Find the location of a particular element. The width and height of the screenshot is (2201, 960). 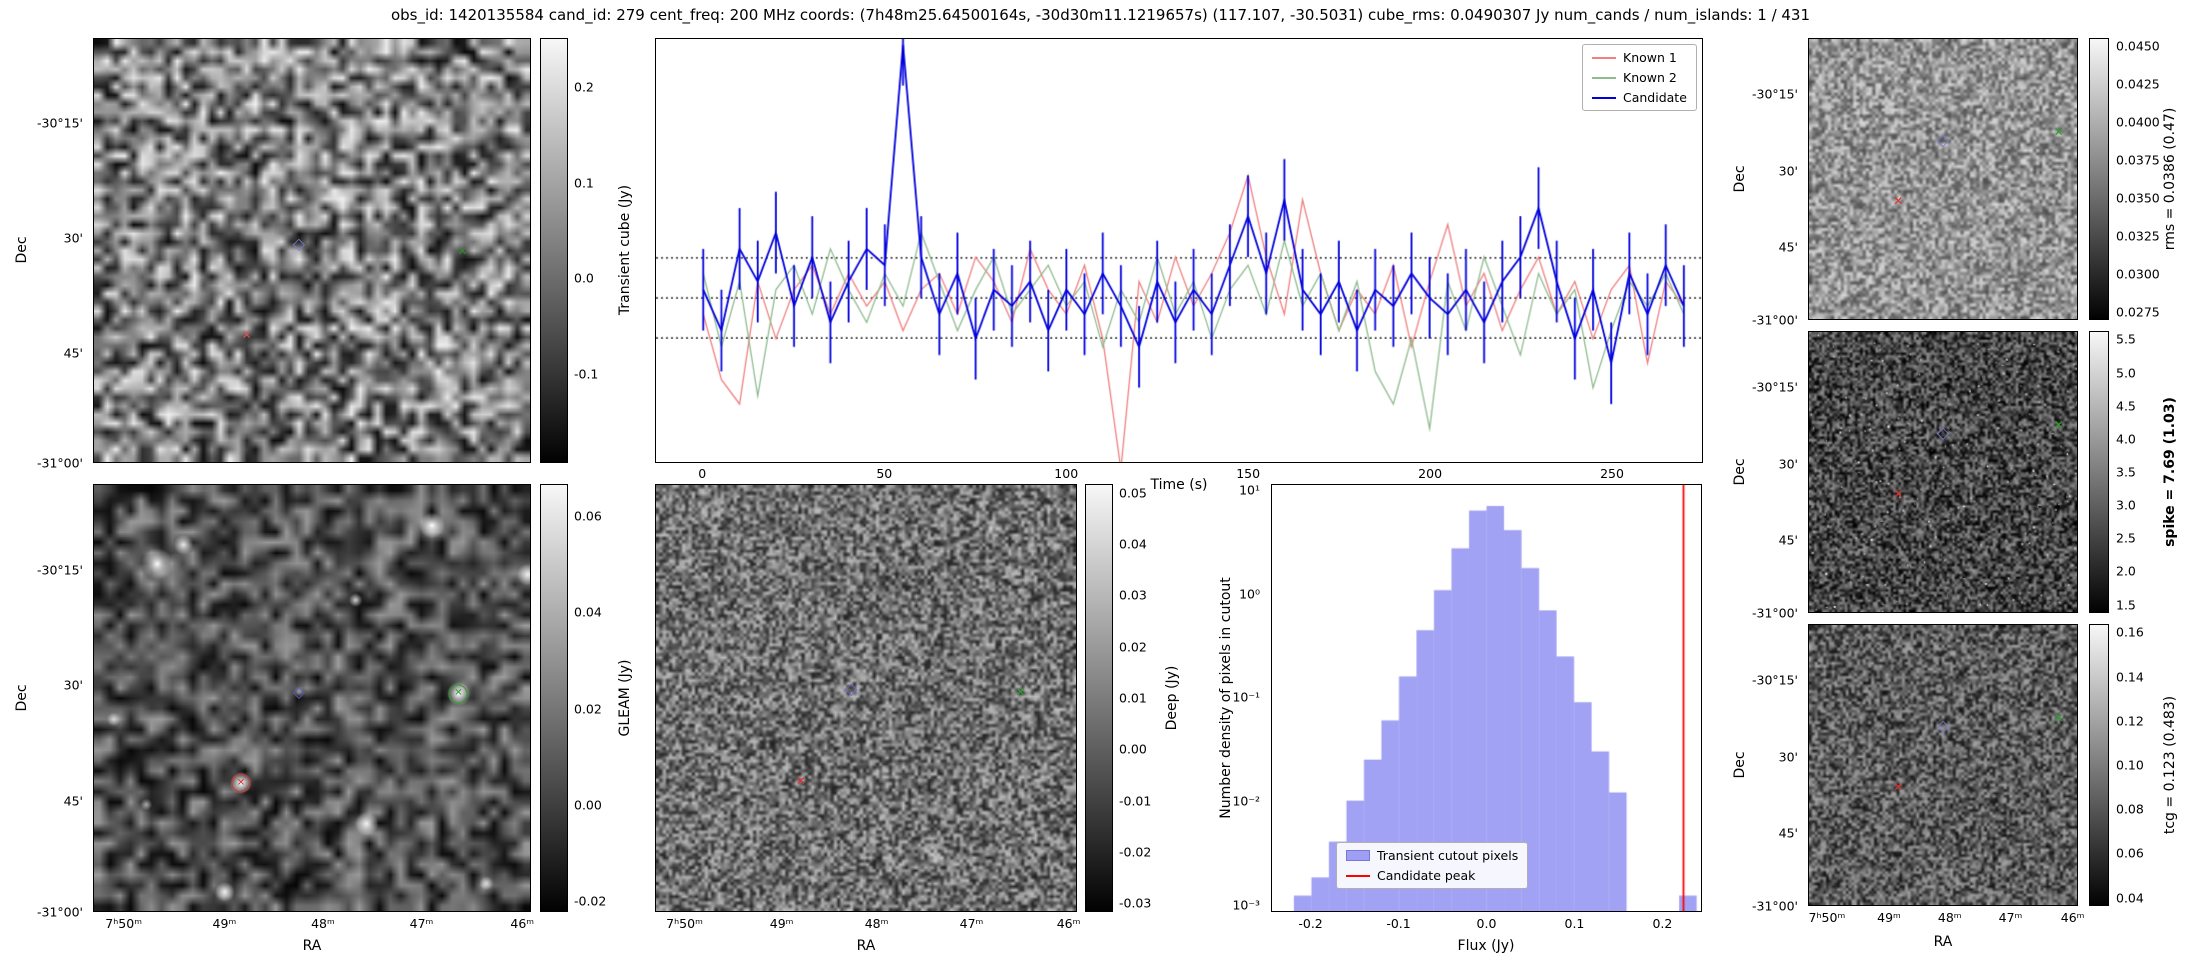

tick-label: 2.0 is located at coordinates (2126, 571).